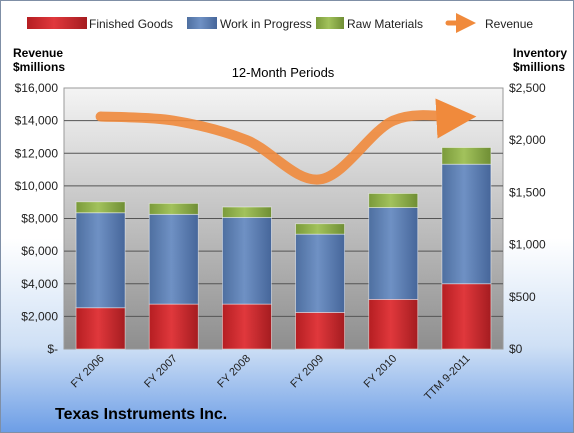  I want to click on right-tick-label: $500, so click(522, 297).